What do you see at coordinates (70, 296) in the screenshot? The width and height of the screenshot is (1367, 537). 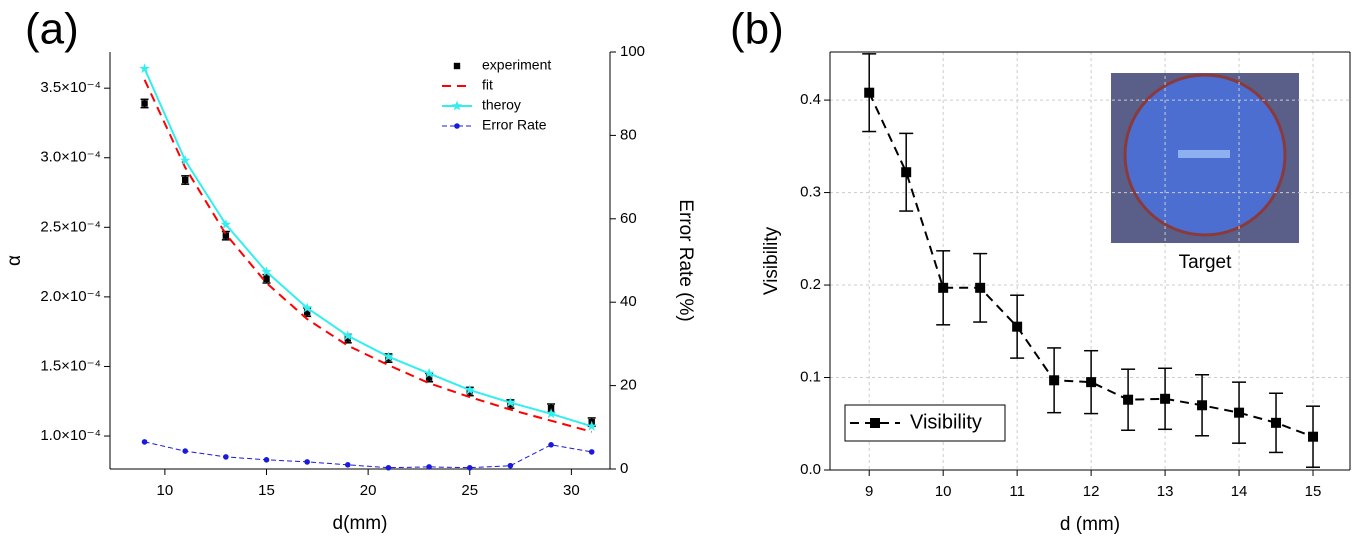 I see `y-tick-label: 2.0×10⁻⁴` at bounding box center [70, 296].